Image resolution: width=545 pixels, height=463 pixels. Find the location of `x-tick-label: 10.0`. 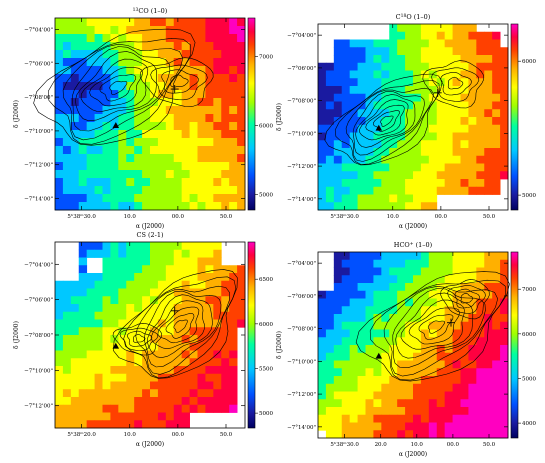

x-tick-label: 10.0 is located at coordinates (393, 217).